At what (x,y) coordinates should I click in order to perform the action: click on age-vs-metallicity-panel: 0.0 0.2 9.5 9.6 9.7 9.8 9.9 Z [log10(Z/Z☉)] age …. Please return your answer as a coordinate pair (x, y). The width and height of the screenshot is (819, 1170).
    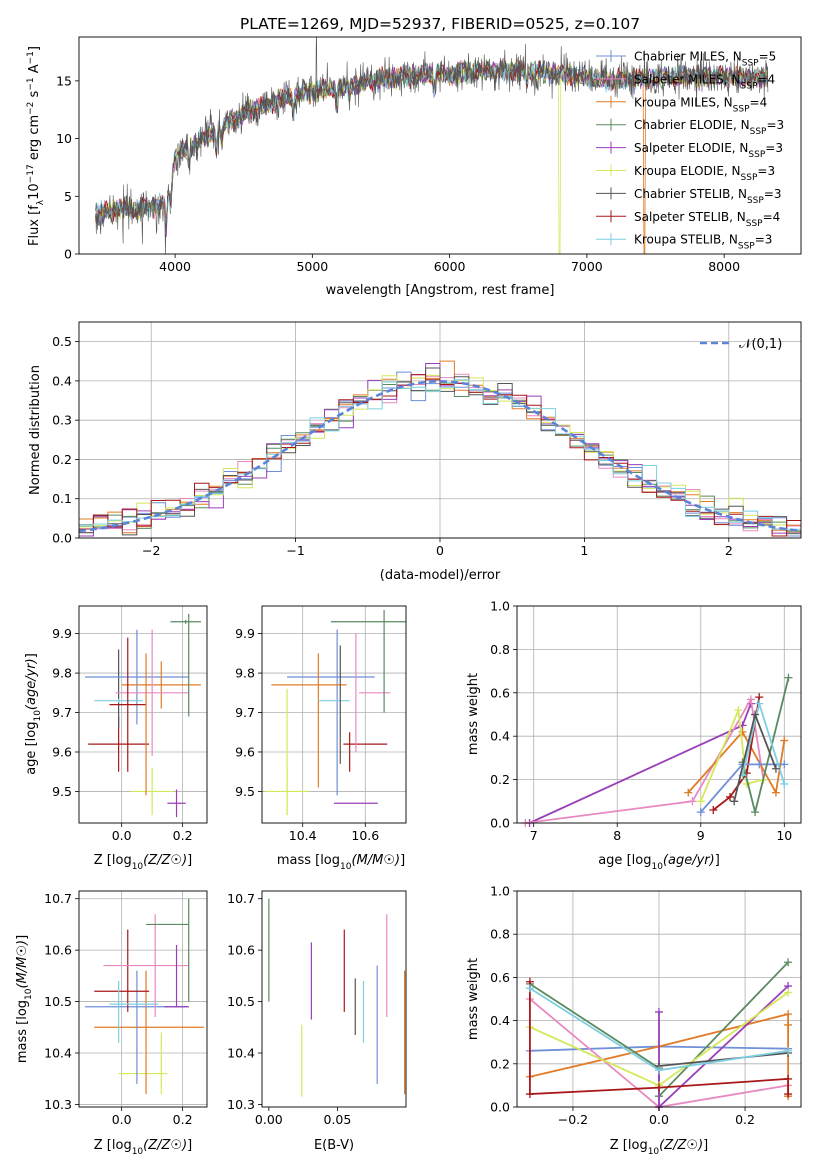
    Looking at the image, I should click on (116, 738).